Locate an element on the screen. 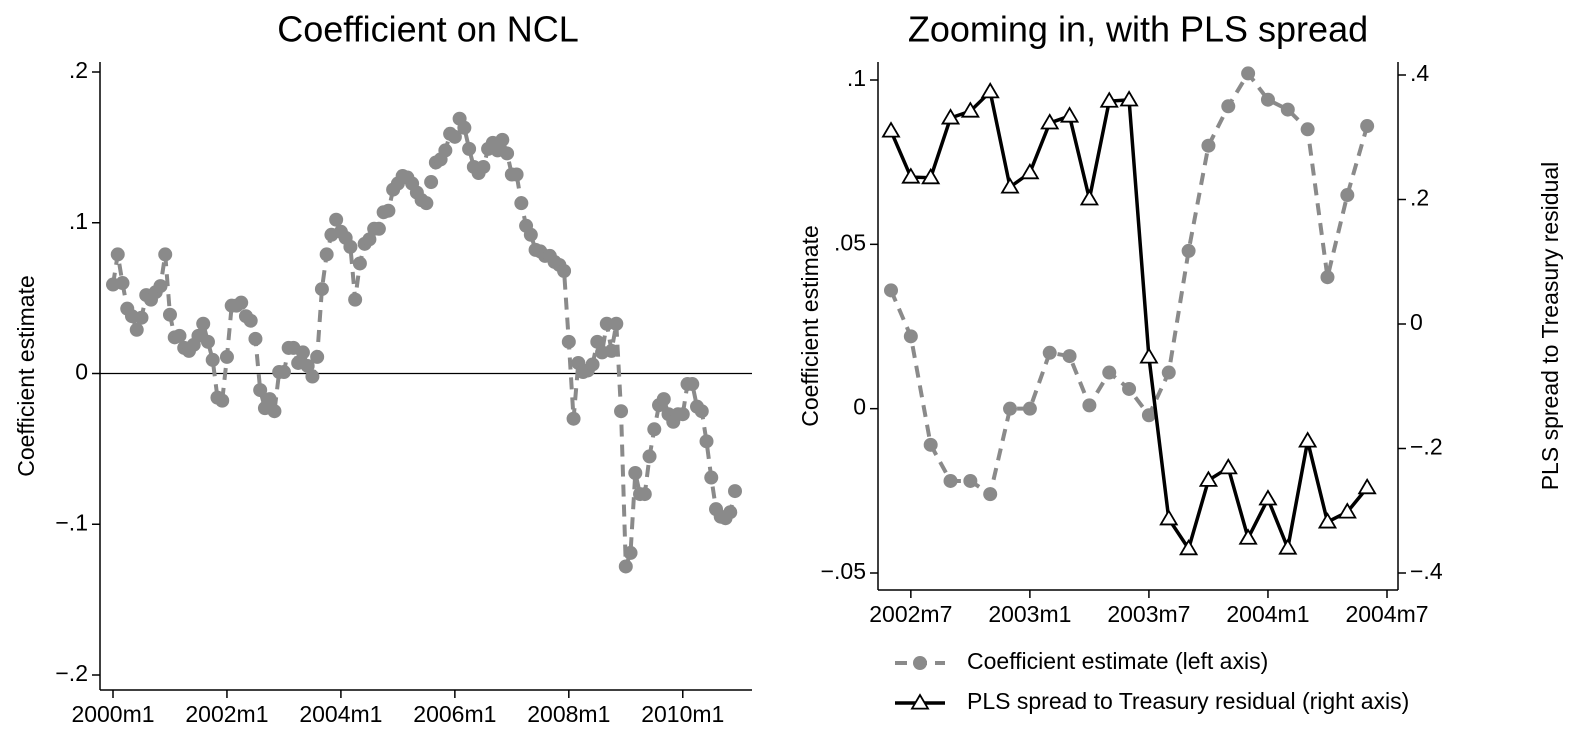  x-tick-label: 2002m1 is located at coordinates (226, 714).